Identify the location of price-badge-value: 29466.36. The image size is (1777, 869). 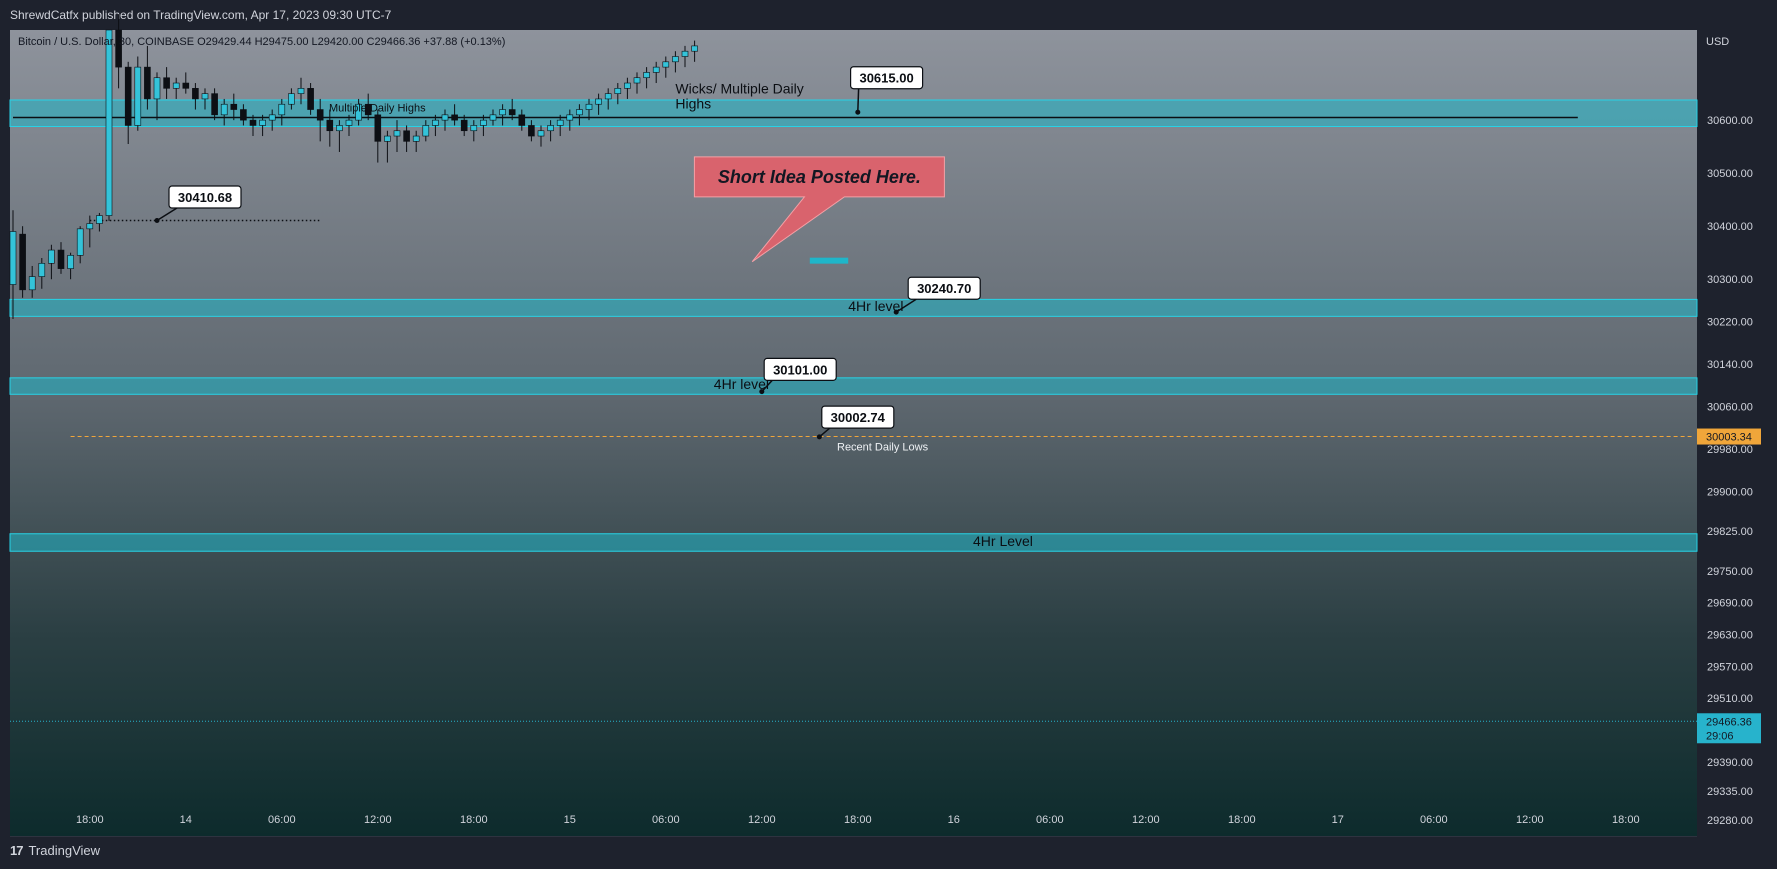
(1729, 722).